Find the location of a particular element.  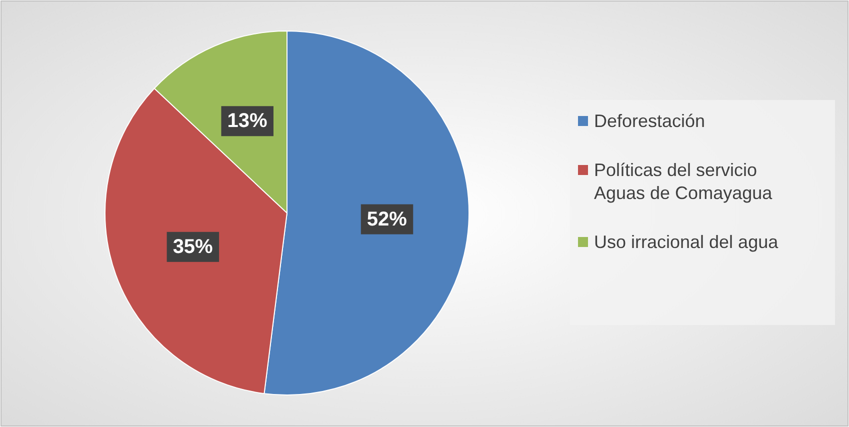

legend-label: Políticas del servicio Aguas de Comayagua is located at coordinates (684, 181).